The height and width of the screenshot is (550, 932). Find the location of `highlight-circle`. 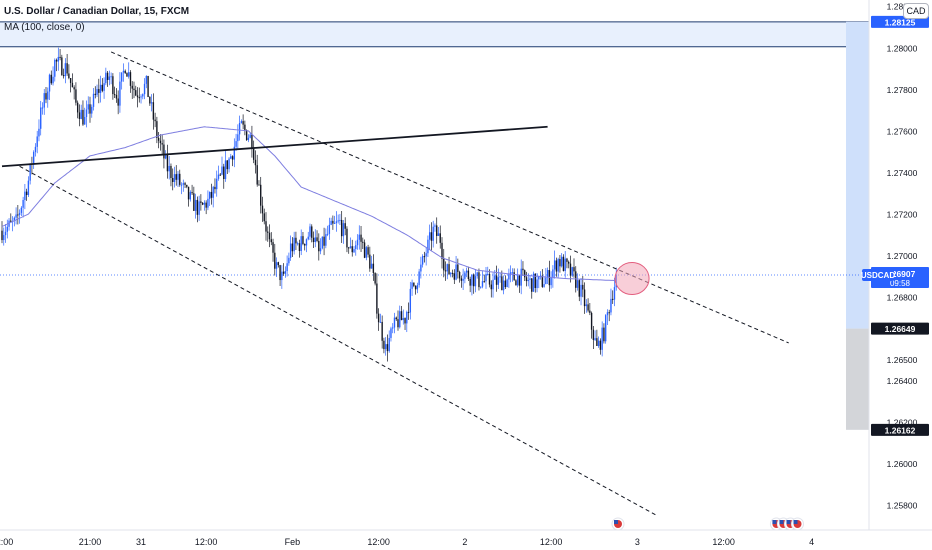

highlight-circle is located at coordinates (632, 279).